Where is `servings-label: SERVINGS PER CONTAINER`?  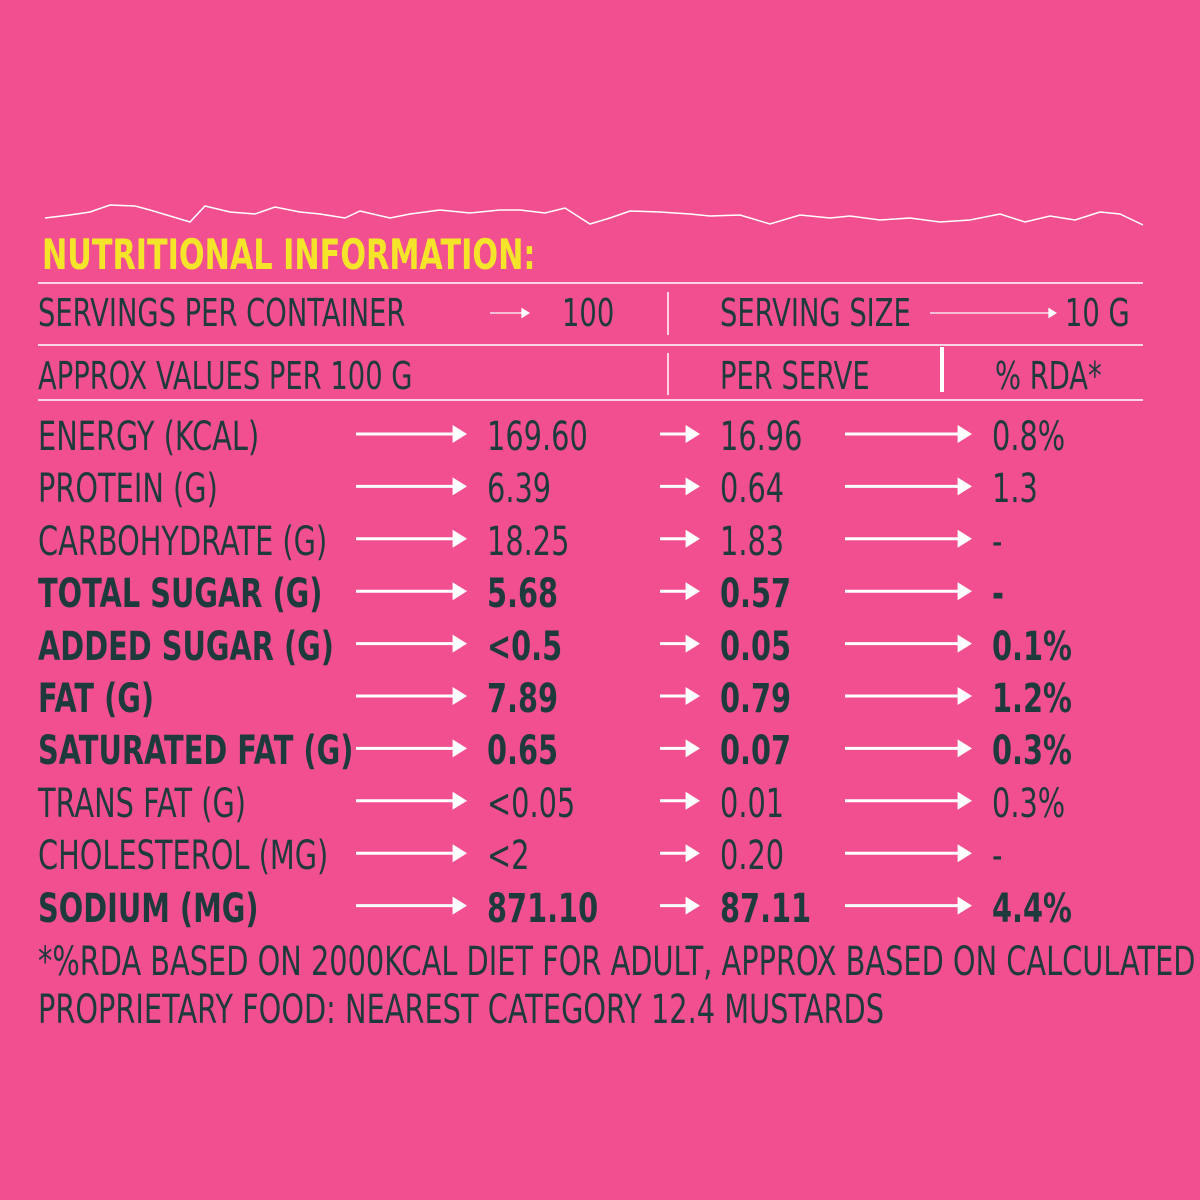
servings-label: SERVINGS PER CONTAINER is located at coordinates (222, 313).